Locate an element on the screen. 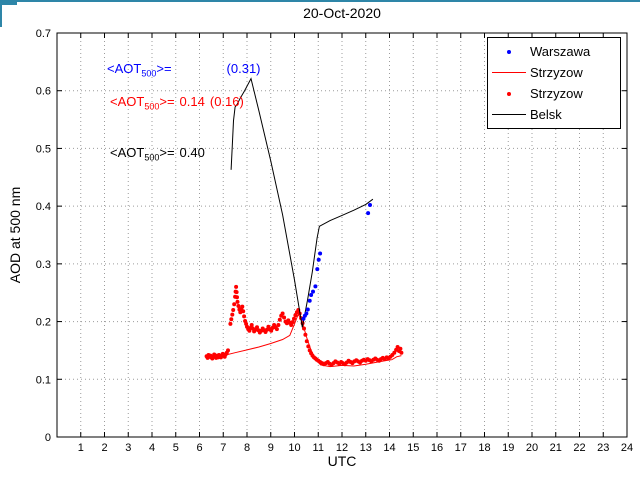  legend-entry-belsk-3: Belsk is located at coordinates (554, 114).